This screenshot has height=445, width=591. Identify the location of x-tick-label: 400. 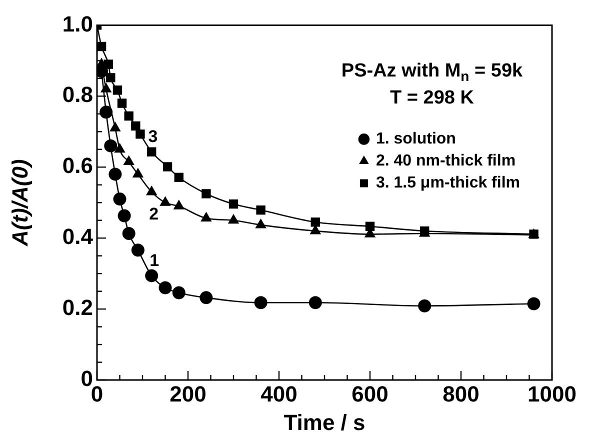
(279, 393).